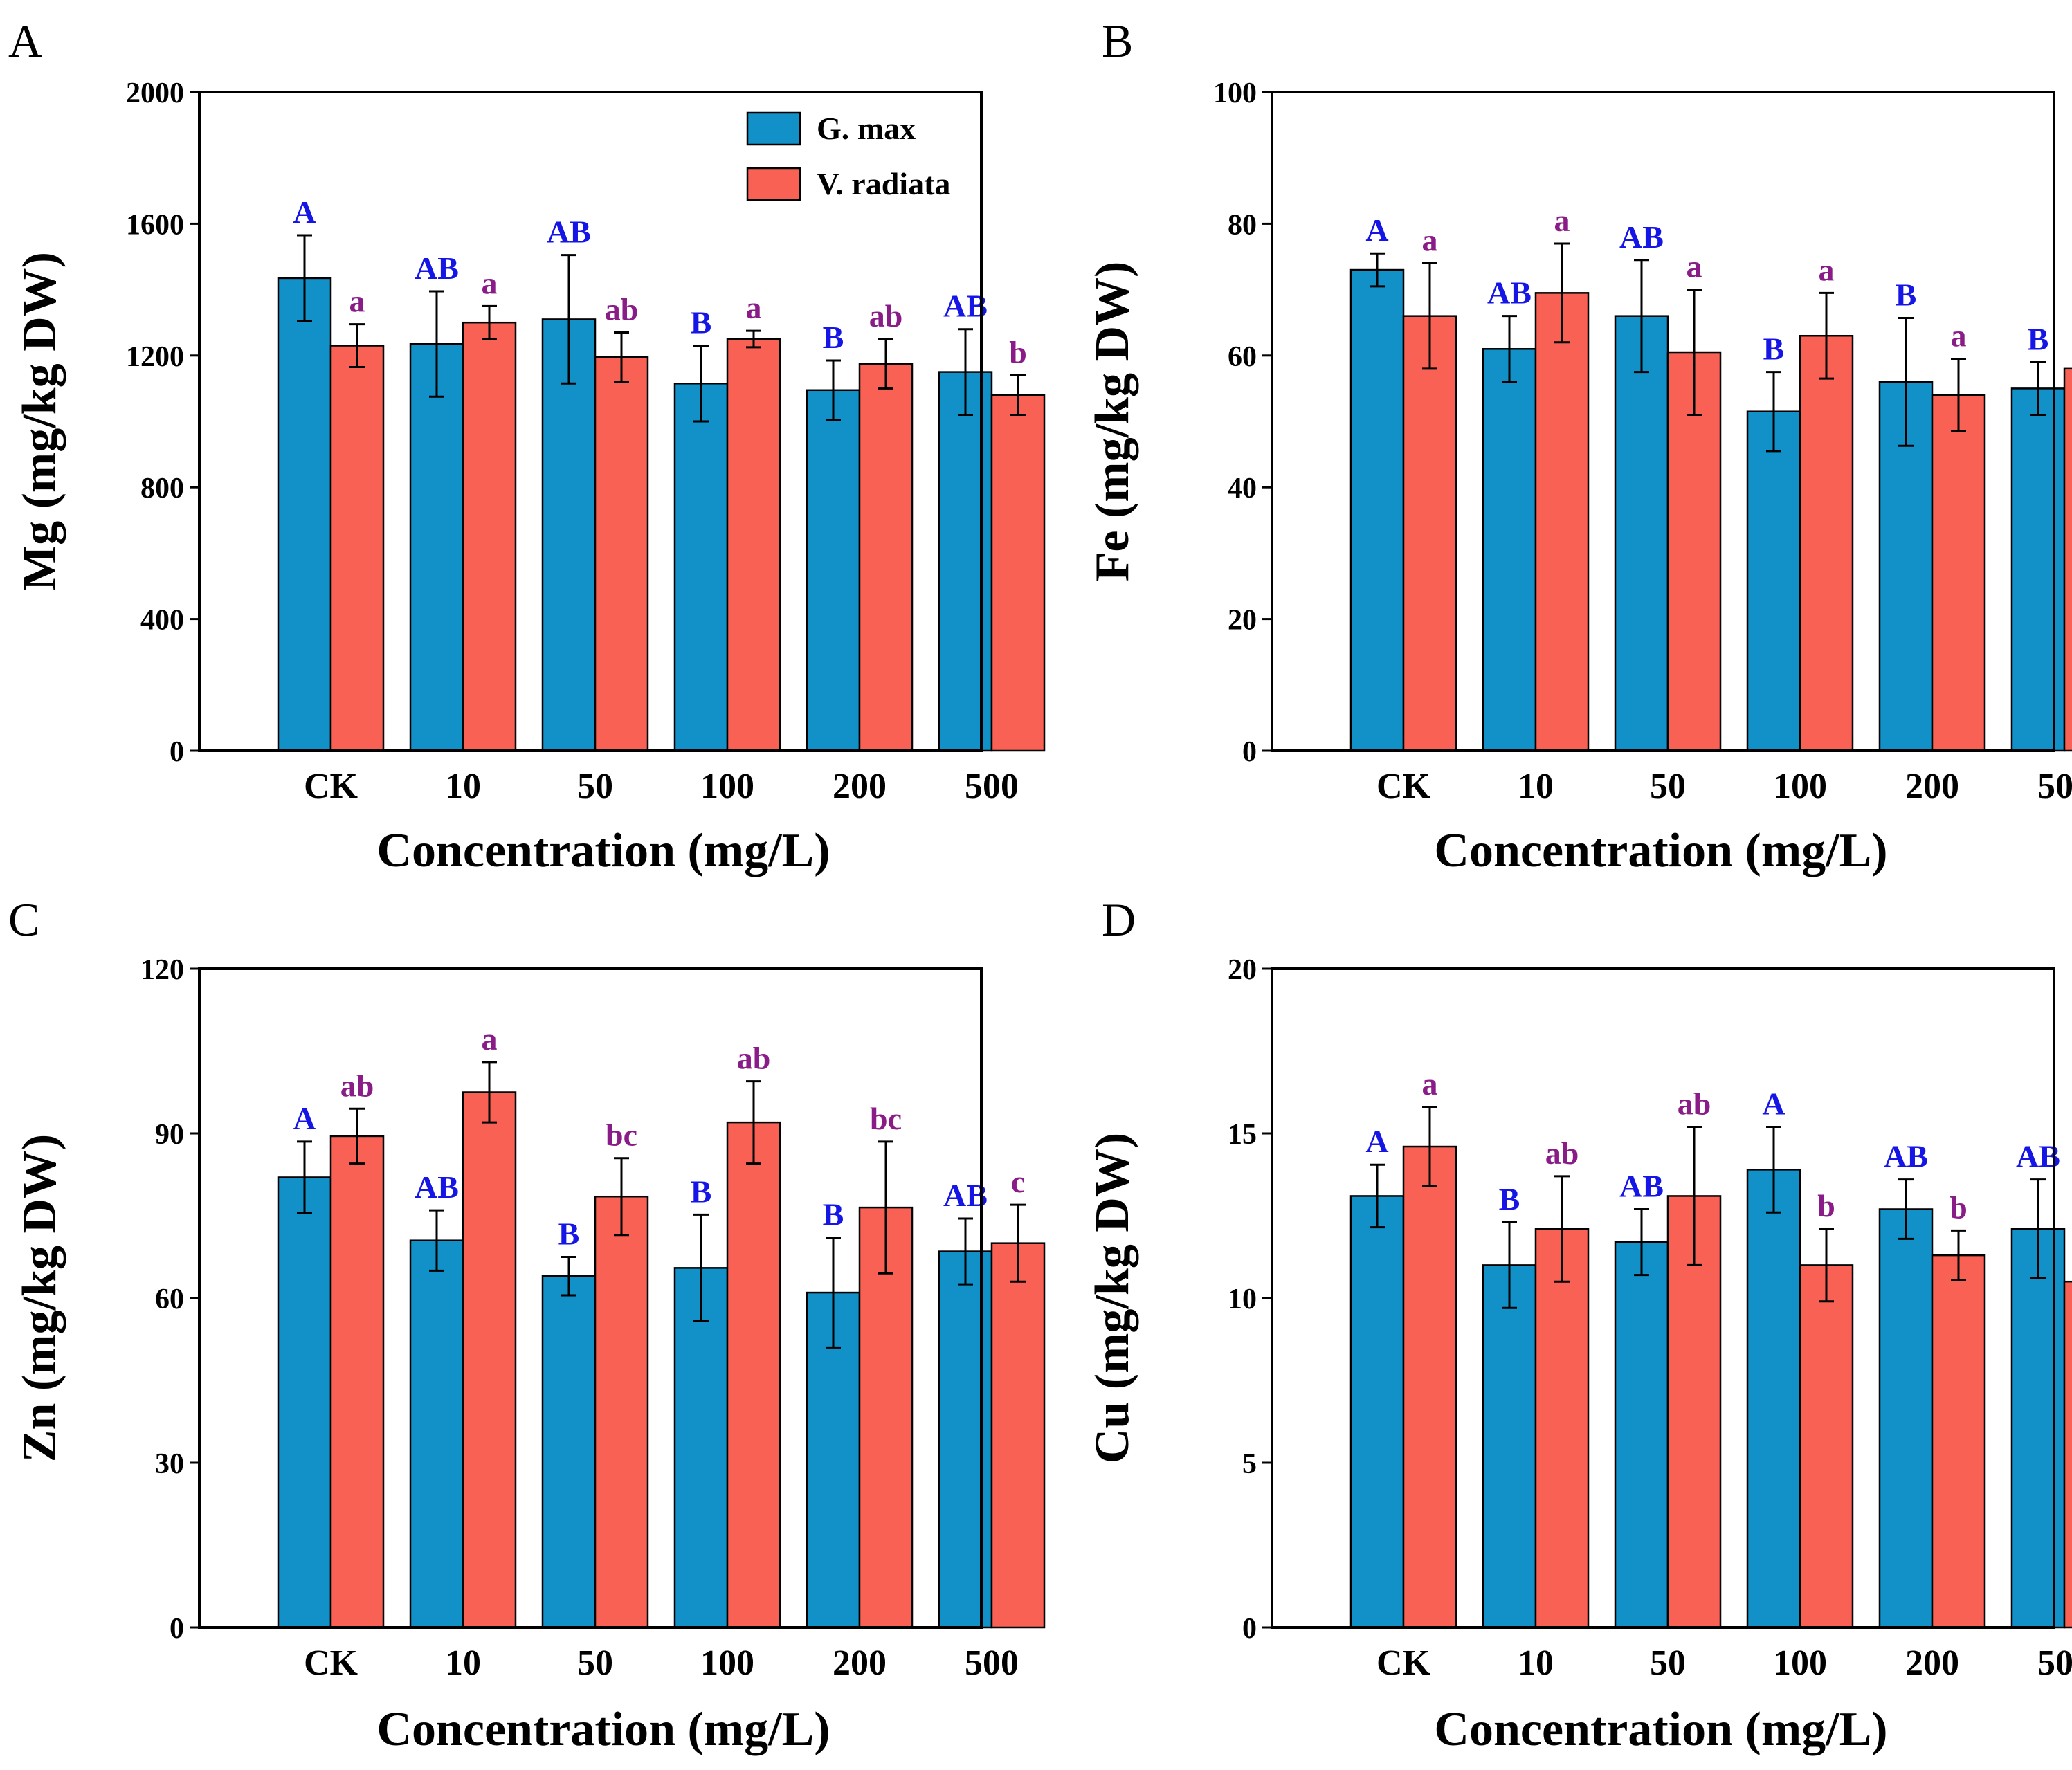 The width and height of the screenshot is (2072, 1770). What do you see at coordinates (773, 184) in the screenshot?
I see `legend-swatch-v-radiata` at bounding box center [773, 184].